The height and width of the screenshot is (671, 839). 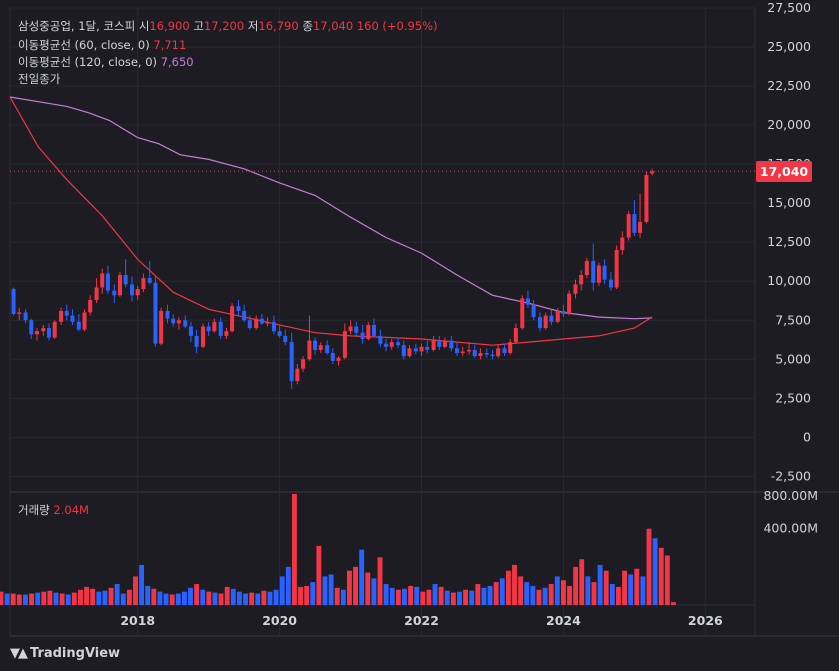 I want to click on symbol-name: 삼성중공업, 1달, 코스피, so click(x=77, y=26).